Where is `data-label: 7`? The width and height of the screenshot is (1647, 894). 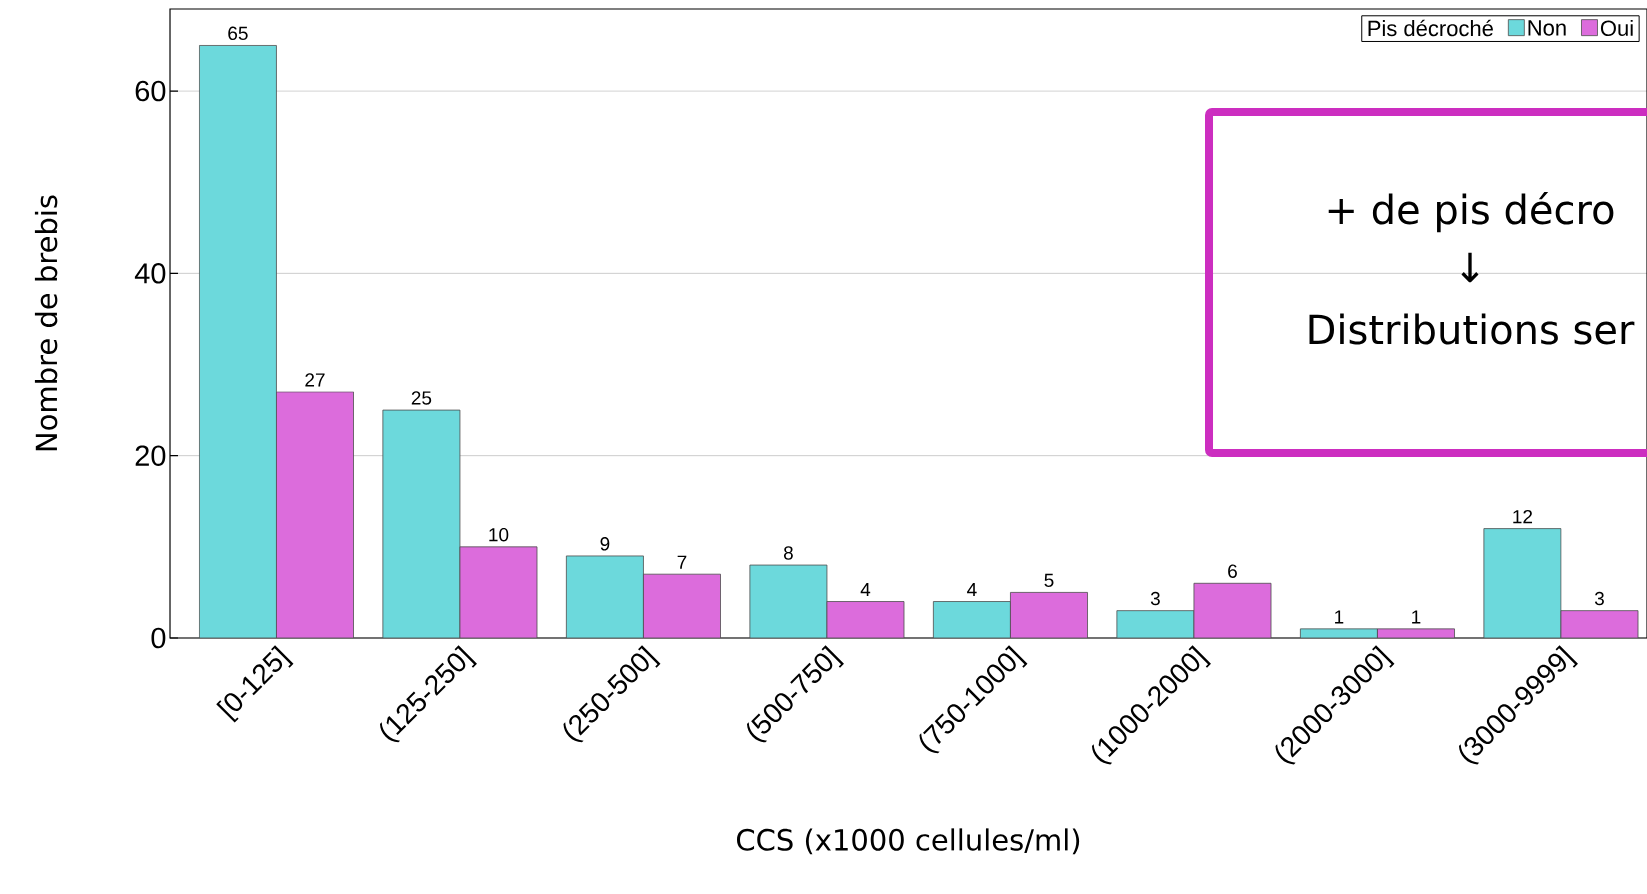
data-label: 7 is located at coordinates (682, 562).